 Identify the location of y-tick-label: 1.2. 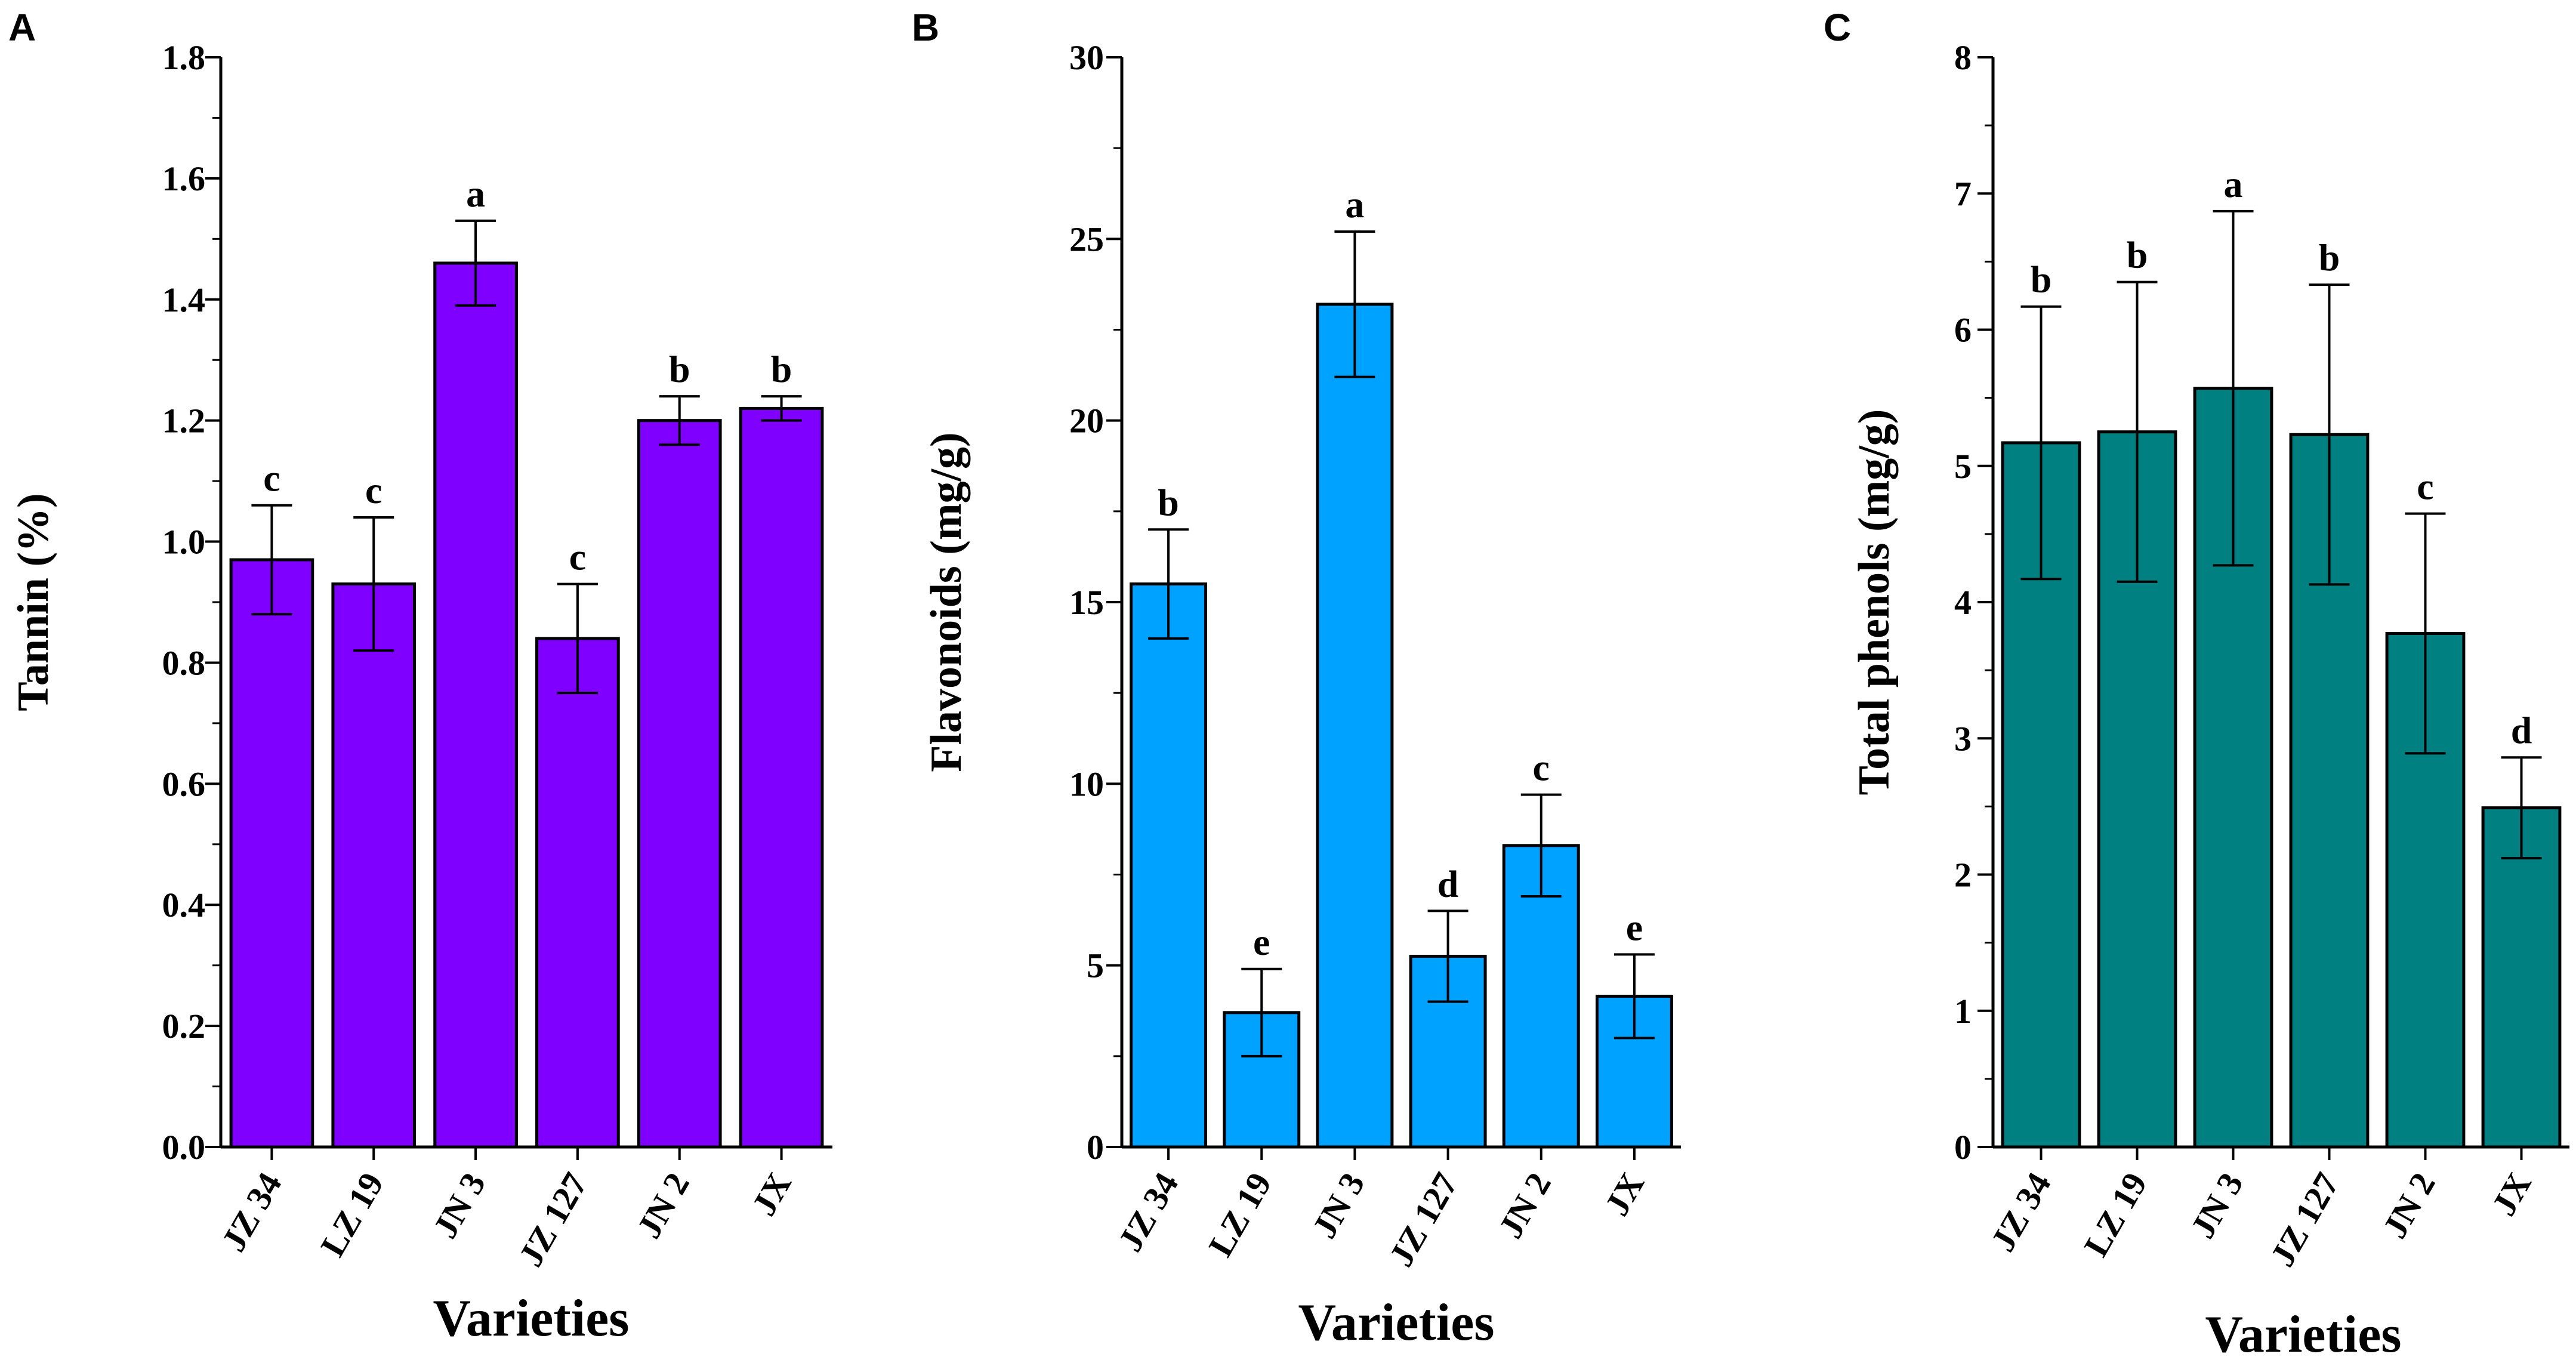
(184, 421).